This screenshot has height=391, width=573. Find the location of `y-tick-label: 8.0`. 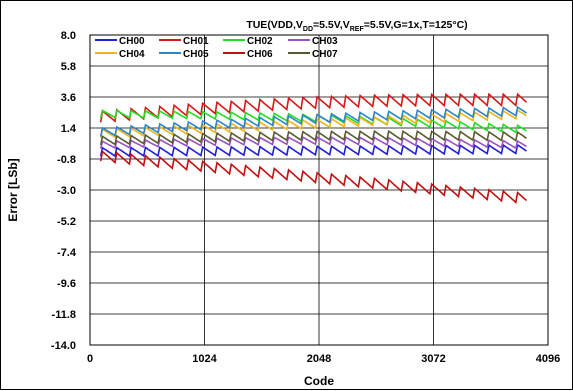

y-tick-label: 8.0 is located at coordinates (68, 36).